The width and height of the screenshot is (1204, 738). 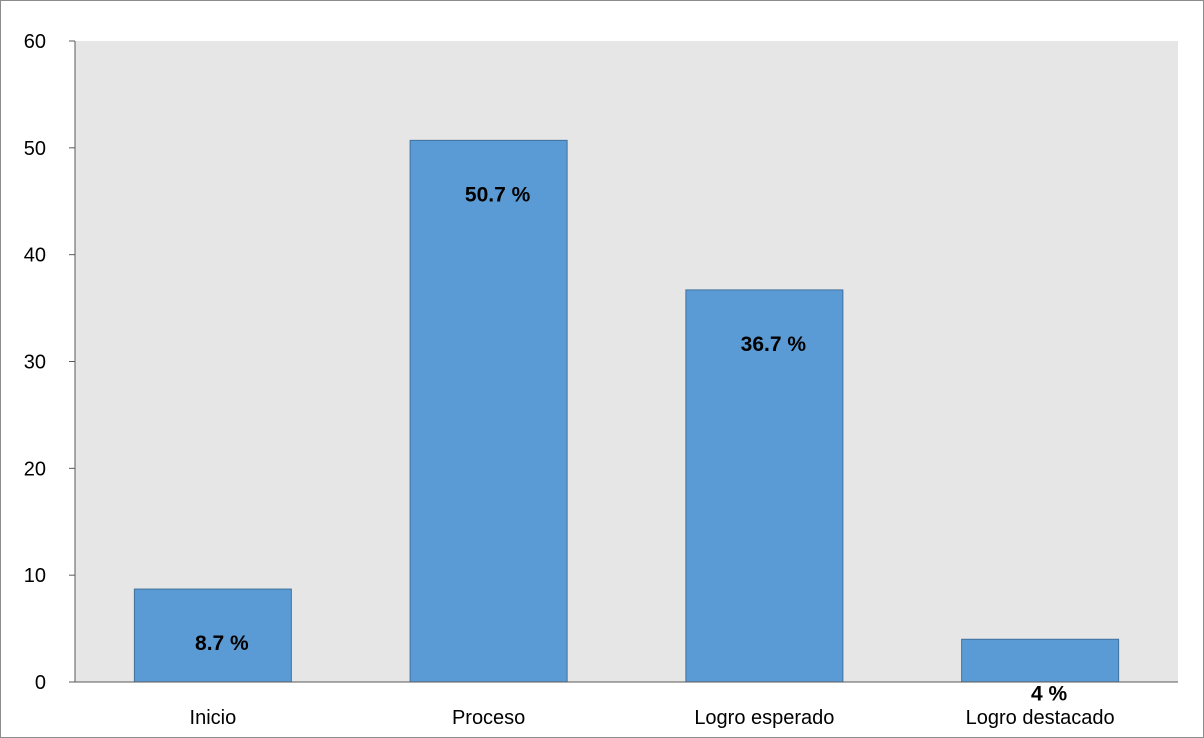 What do you see at coordinates (35, 149) in the screenshot?
I see `y-tick-label: 50` at bounding box center [35, 149].